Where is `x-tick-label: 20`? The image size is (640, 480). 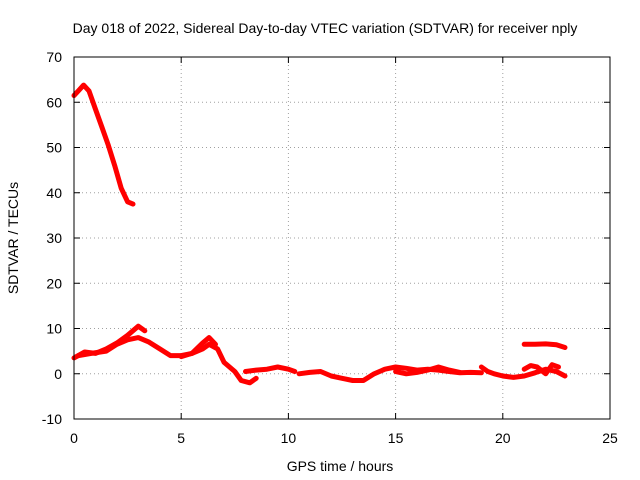
x-tick-label: 20 is located at coordinates (503, 438).